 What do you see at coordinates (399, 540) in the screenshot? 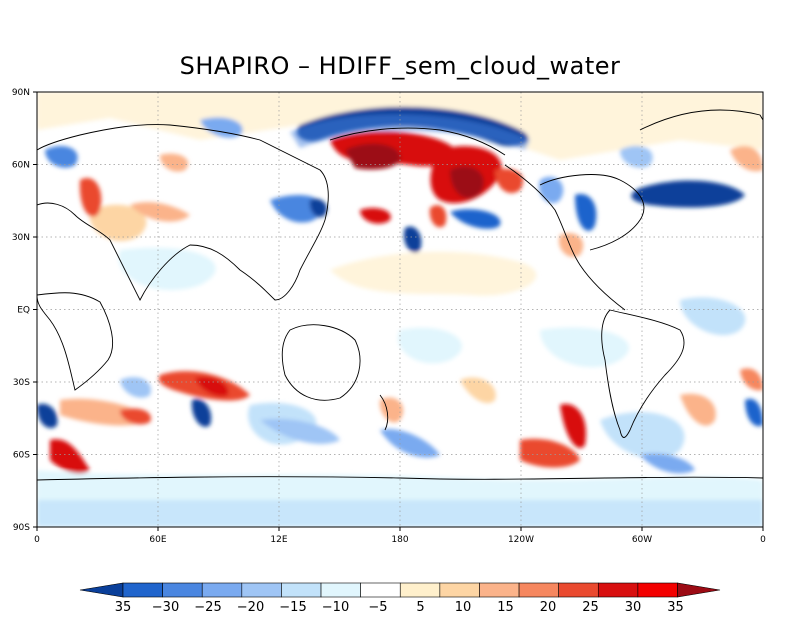
I see `lon-label: 180` at bounding box center [399, 540].